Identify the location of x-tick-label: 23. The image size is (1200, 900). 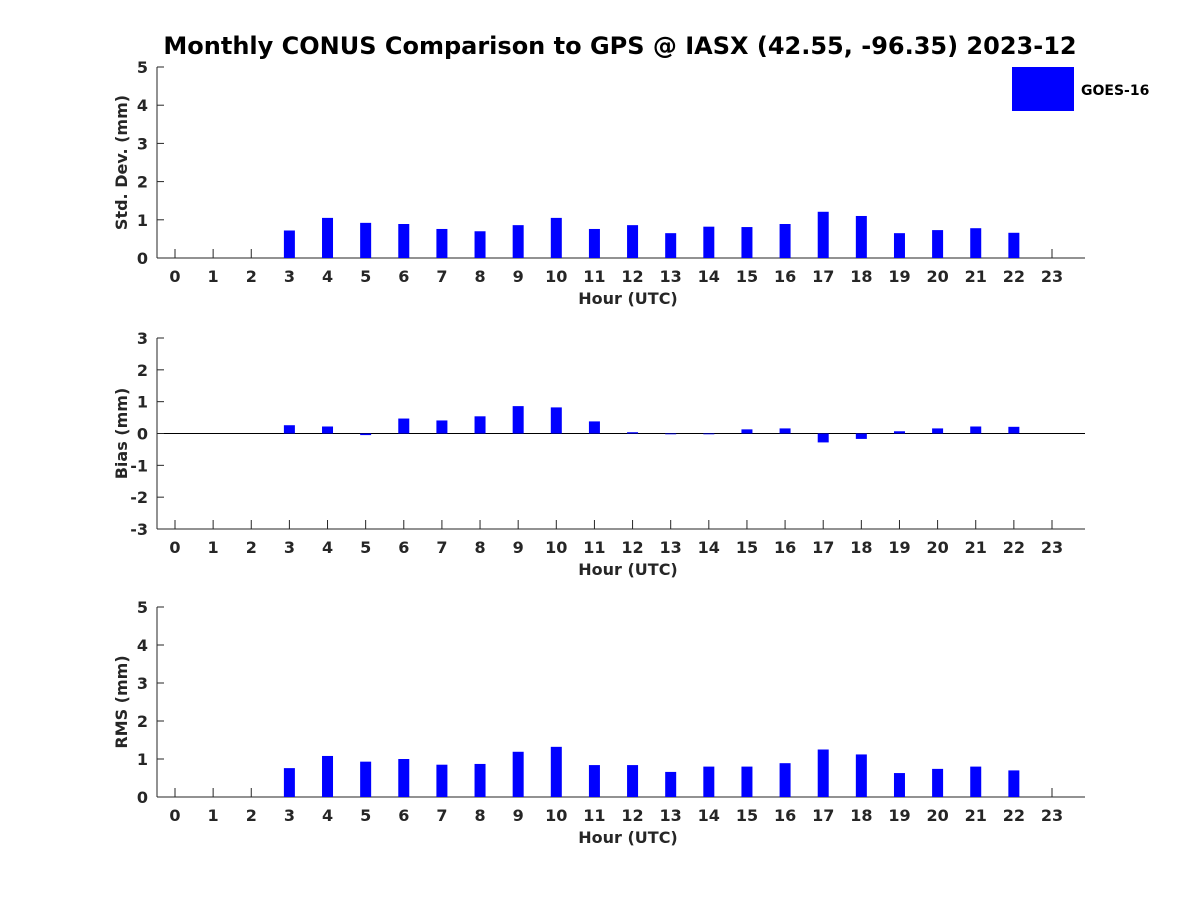
(1052, 547).